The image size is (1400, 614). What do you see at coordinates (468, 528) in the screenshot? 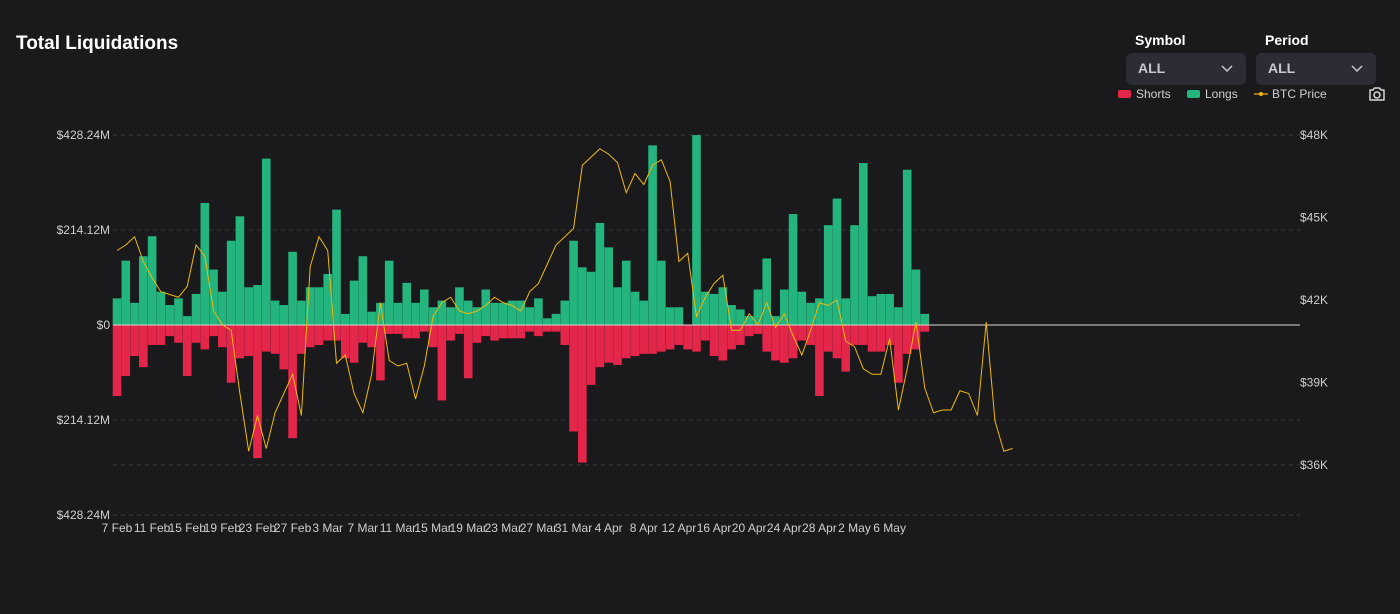
I see `x-axis-tick-label: 19 Mar` at bounding box center [468, 528].